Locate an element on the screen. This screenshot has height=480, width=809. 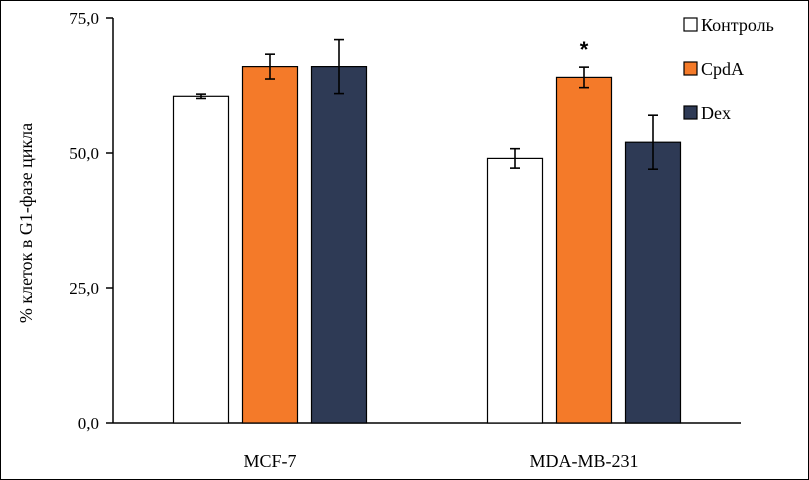
bar-контроль-0 is located at coordinates (201, 259).